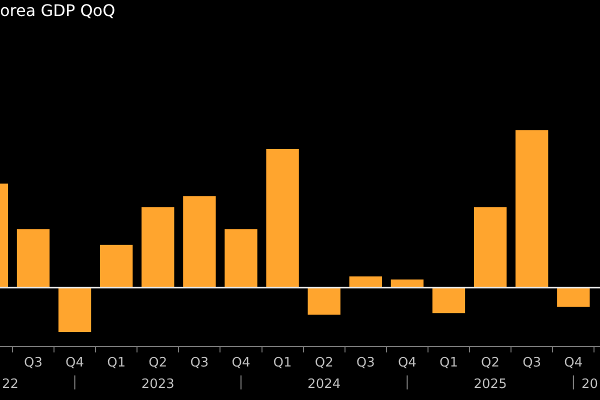 Image resolution: width=600 pixels, height=400 pixels. I want to click on text: 2023, so click(157, 384).